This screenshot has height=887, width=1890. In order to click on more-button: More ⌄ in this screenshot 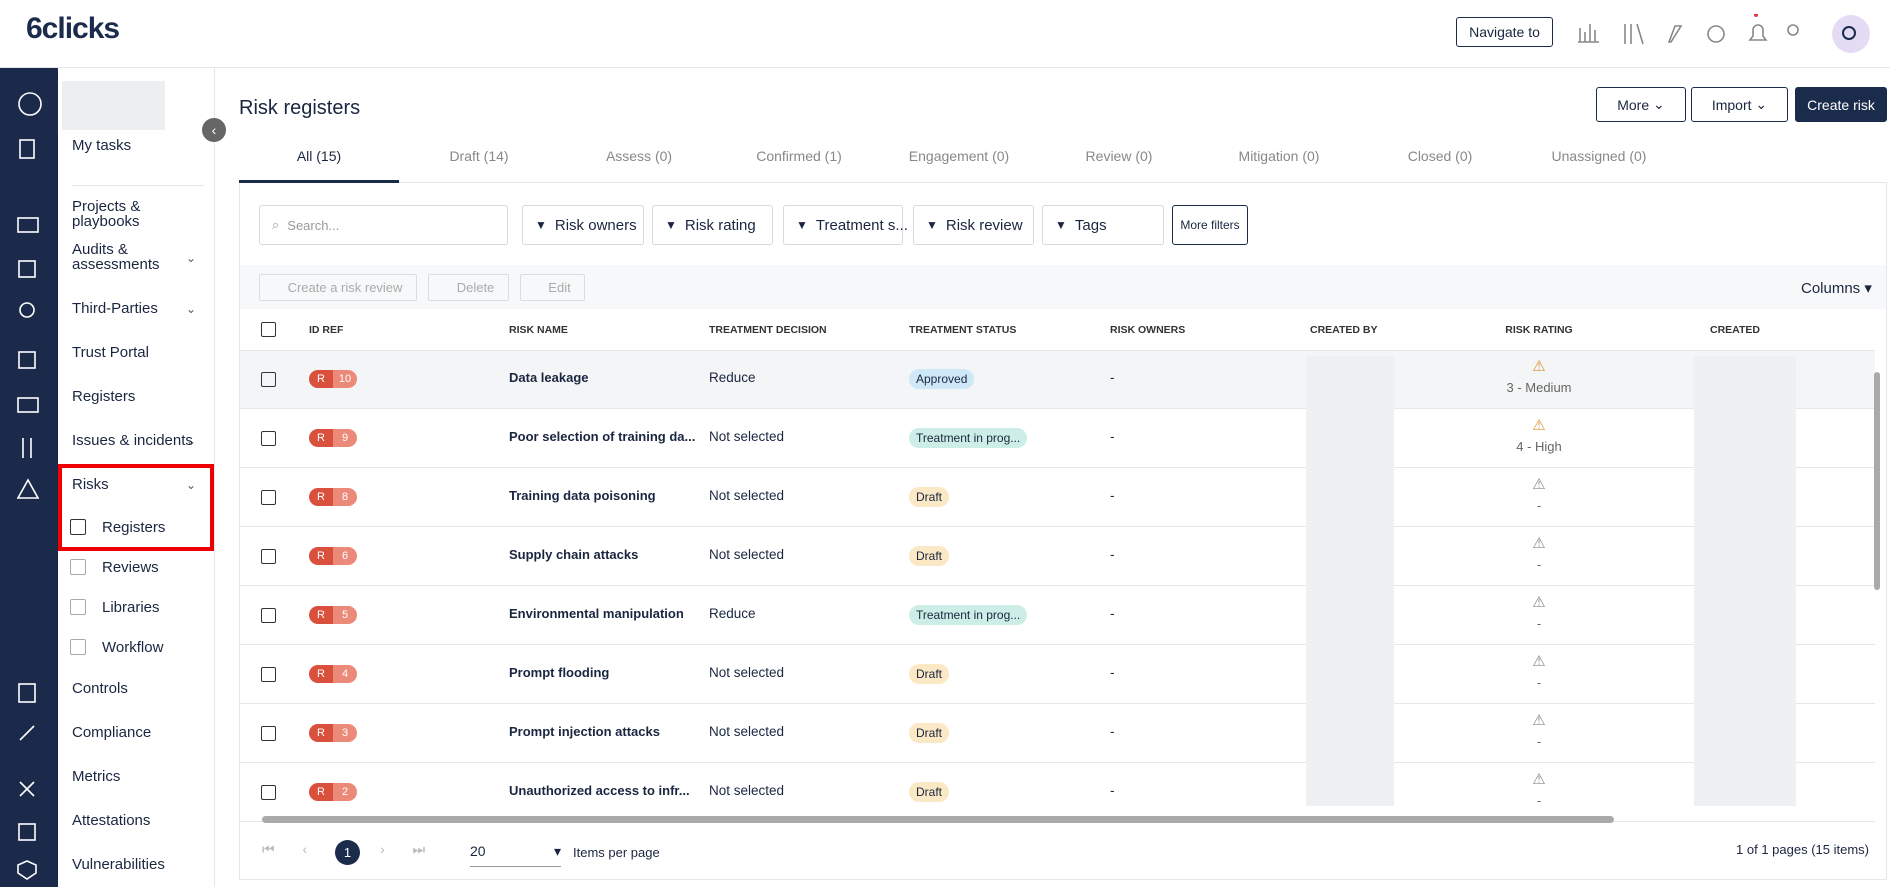, I will do `click(1641, 104)`.